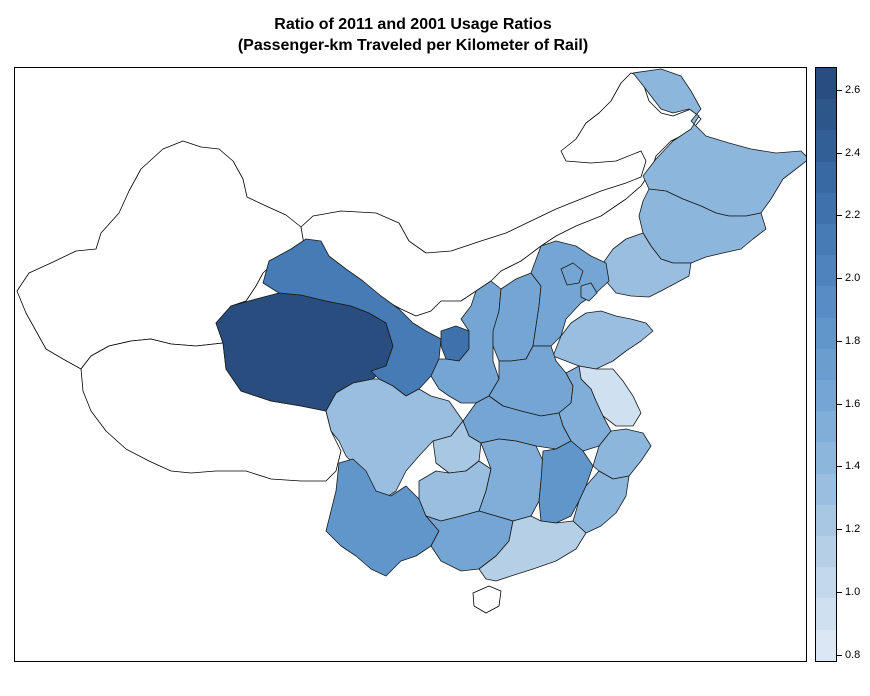  Describe the element at coordinates (457, 447) in the screenshot. I see `region-chongqing` at that location.